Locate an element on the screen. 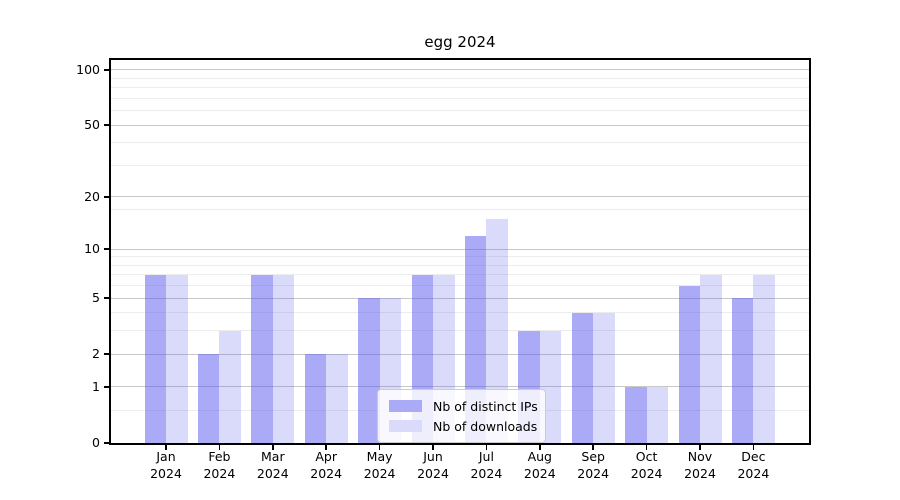 Image resolution: width=900 pixels, height=500 pixels. x-tick-month: Sep is located at coordinates (593, 456).